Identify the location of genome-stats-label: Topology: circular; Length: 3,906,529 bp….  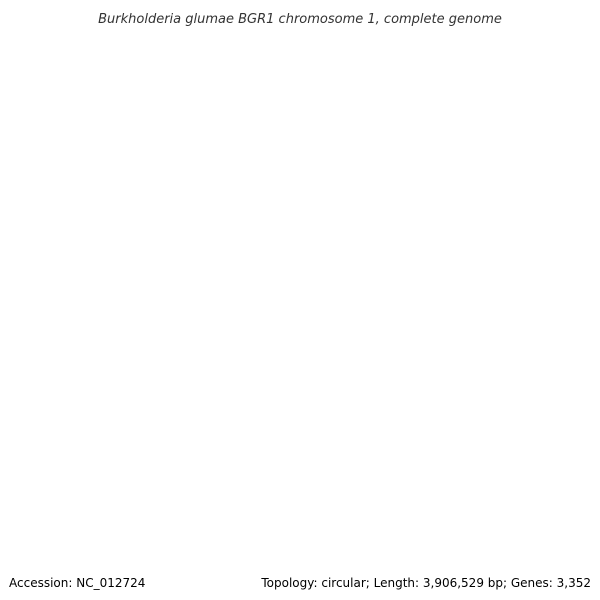
(426, 583).